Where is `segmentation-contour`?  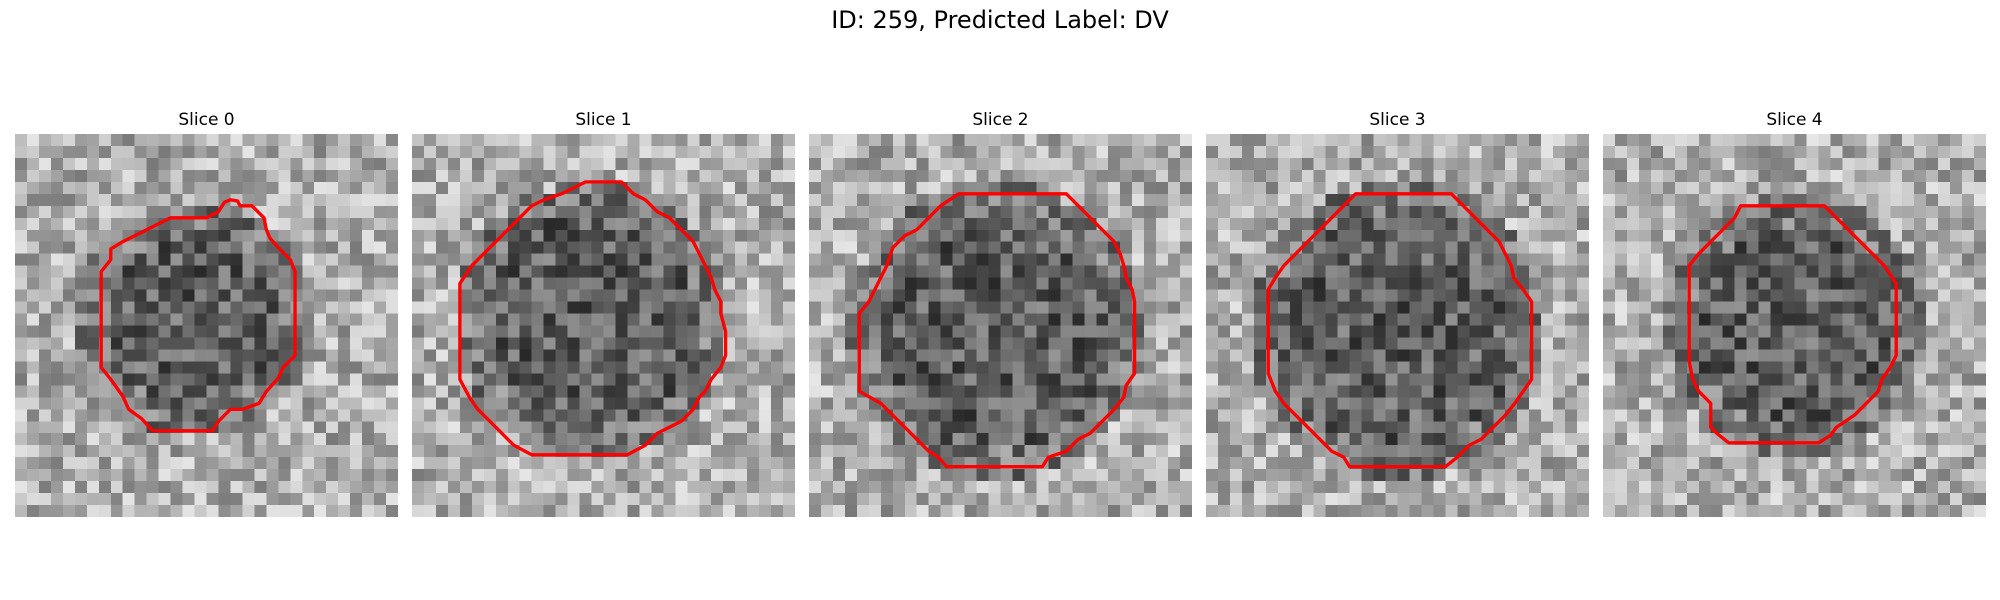 segmentation-contour is located at coordinates (198, 315).